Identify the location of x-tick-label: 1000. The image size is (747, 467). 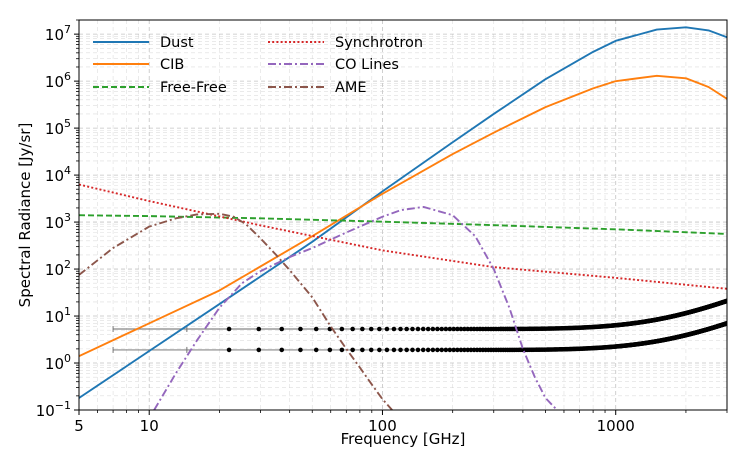
(616, 426).